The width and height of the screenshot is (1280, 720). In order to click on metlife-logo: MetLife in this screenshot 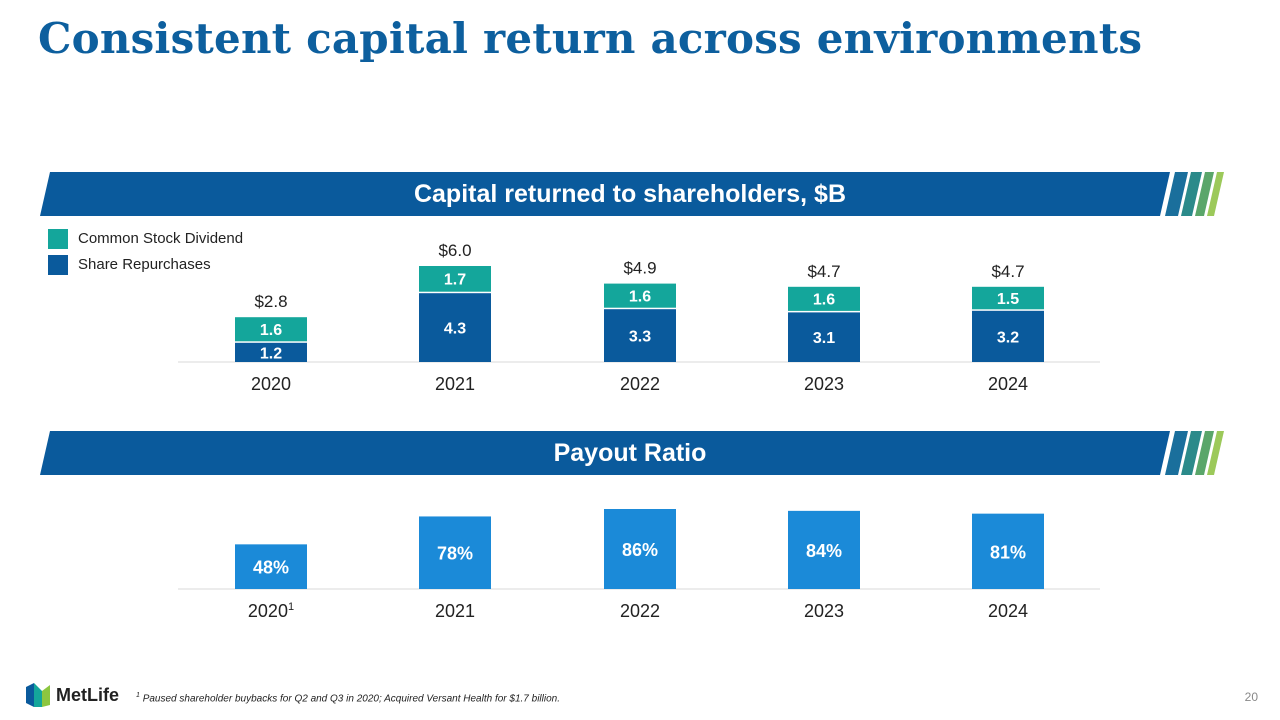, I will do `click(81, 696)`.